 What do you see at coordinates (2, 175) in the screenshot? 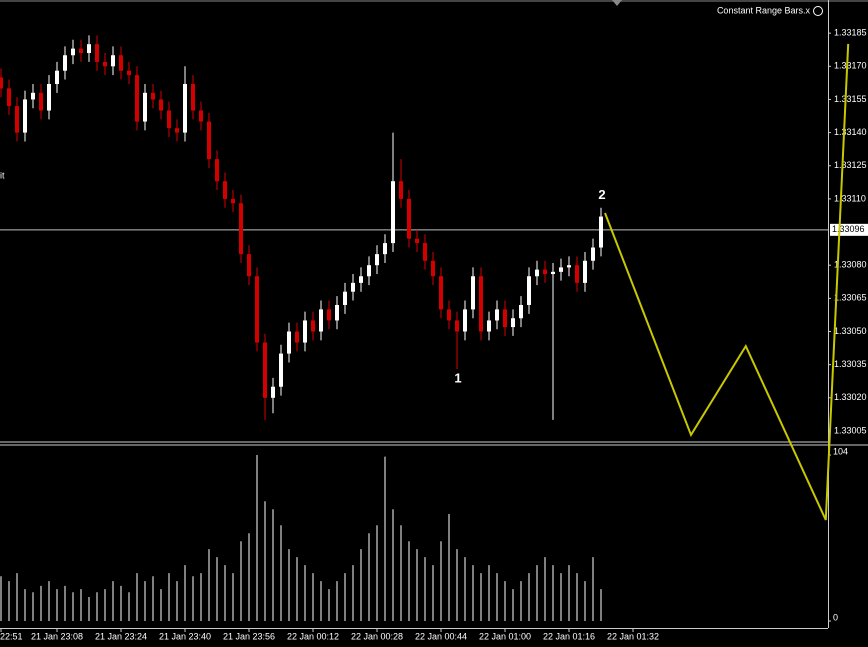
I see `side-text: it` at bounding box center [2, 175].